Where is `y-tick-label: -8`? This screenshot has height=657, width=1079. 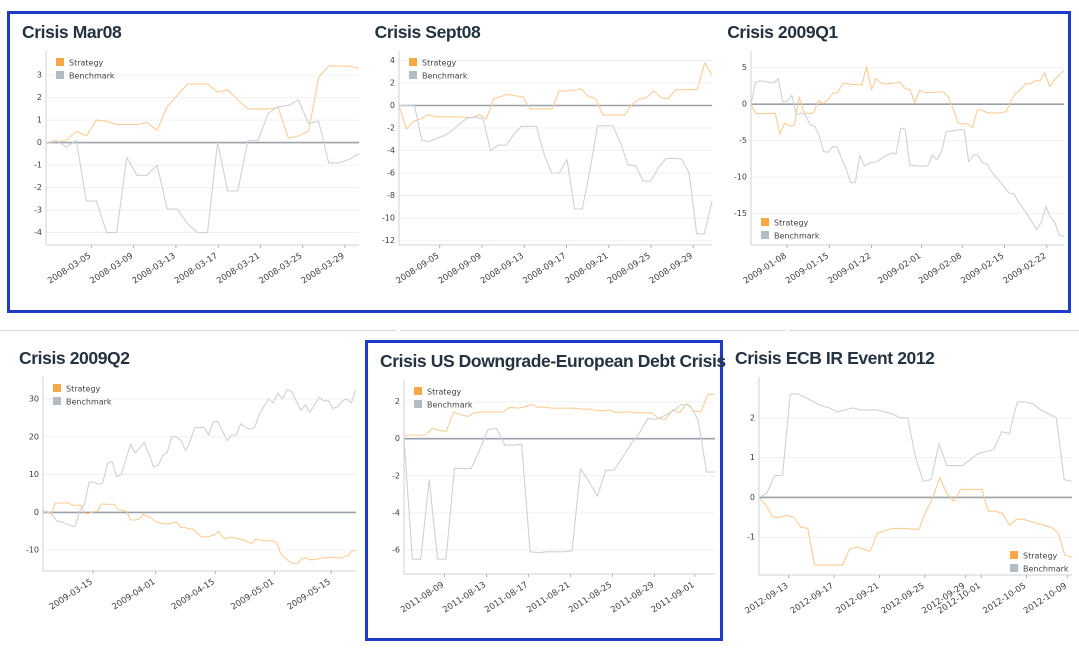
y-tick-label: -8 is located at coordinates (391, 195).